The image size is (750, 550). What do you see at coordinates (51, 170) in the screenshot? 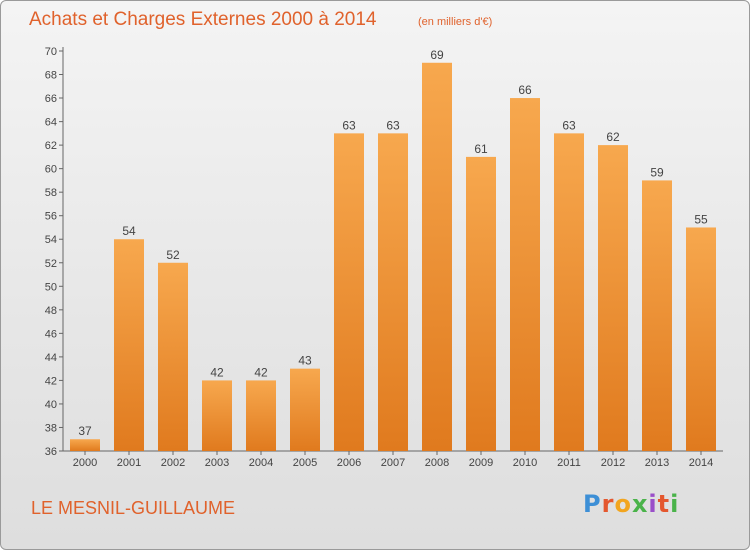
I see `y-tick-label: 60` at bounding box center [51, 170].